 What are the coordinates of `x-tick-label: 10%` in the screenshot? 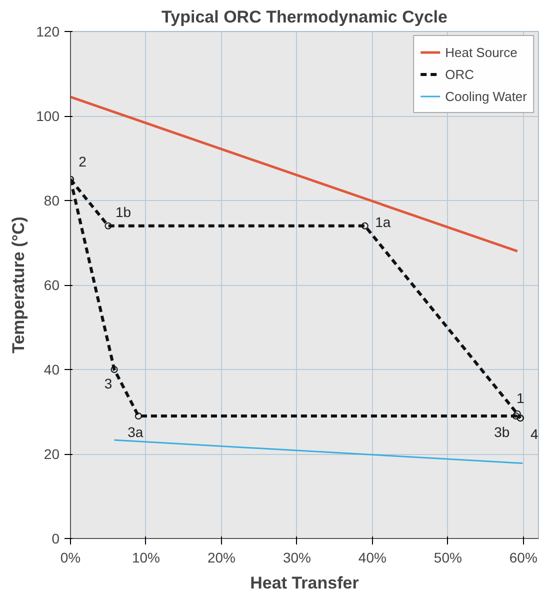 It's located at (146, 558).